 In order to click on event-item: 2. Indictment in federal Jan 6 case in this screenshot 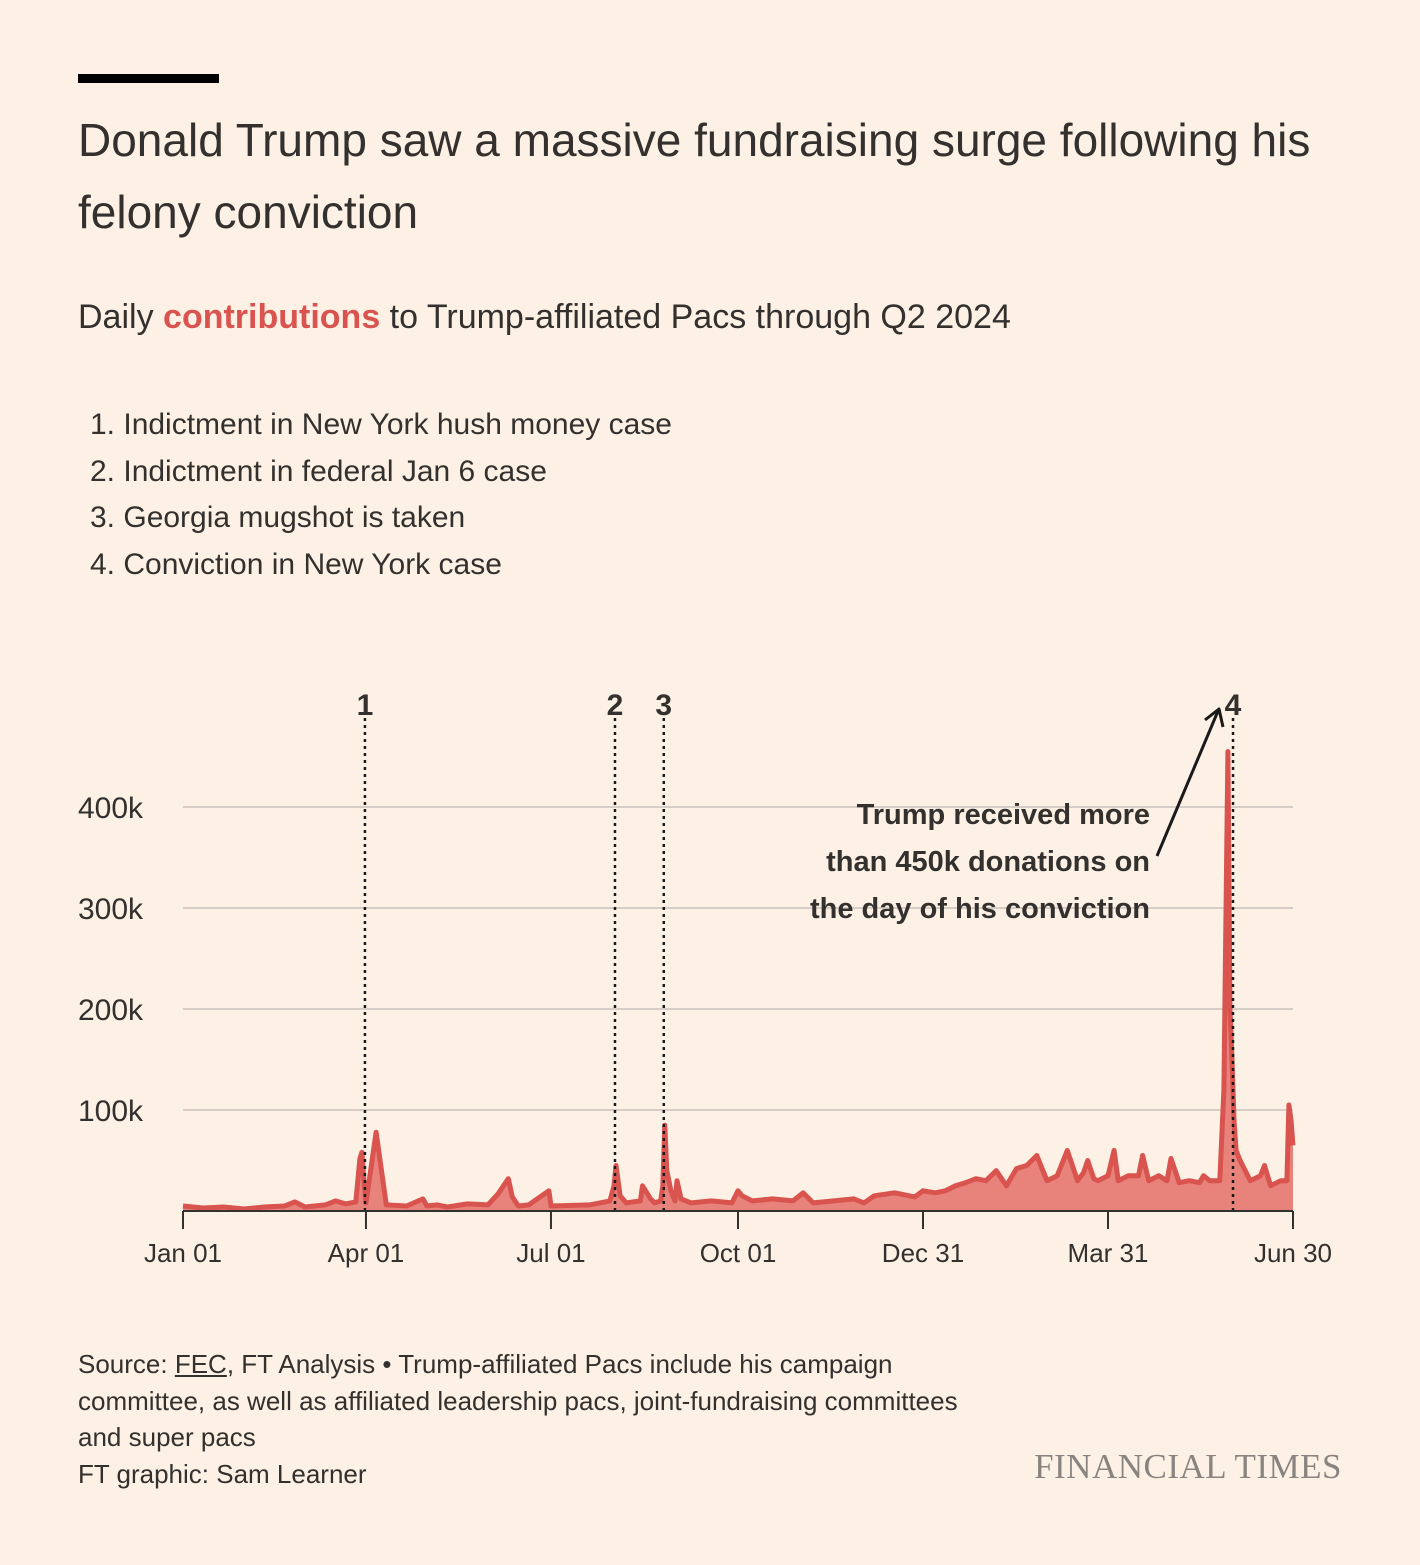, I will do `click(318, 471)`.